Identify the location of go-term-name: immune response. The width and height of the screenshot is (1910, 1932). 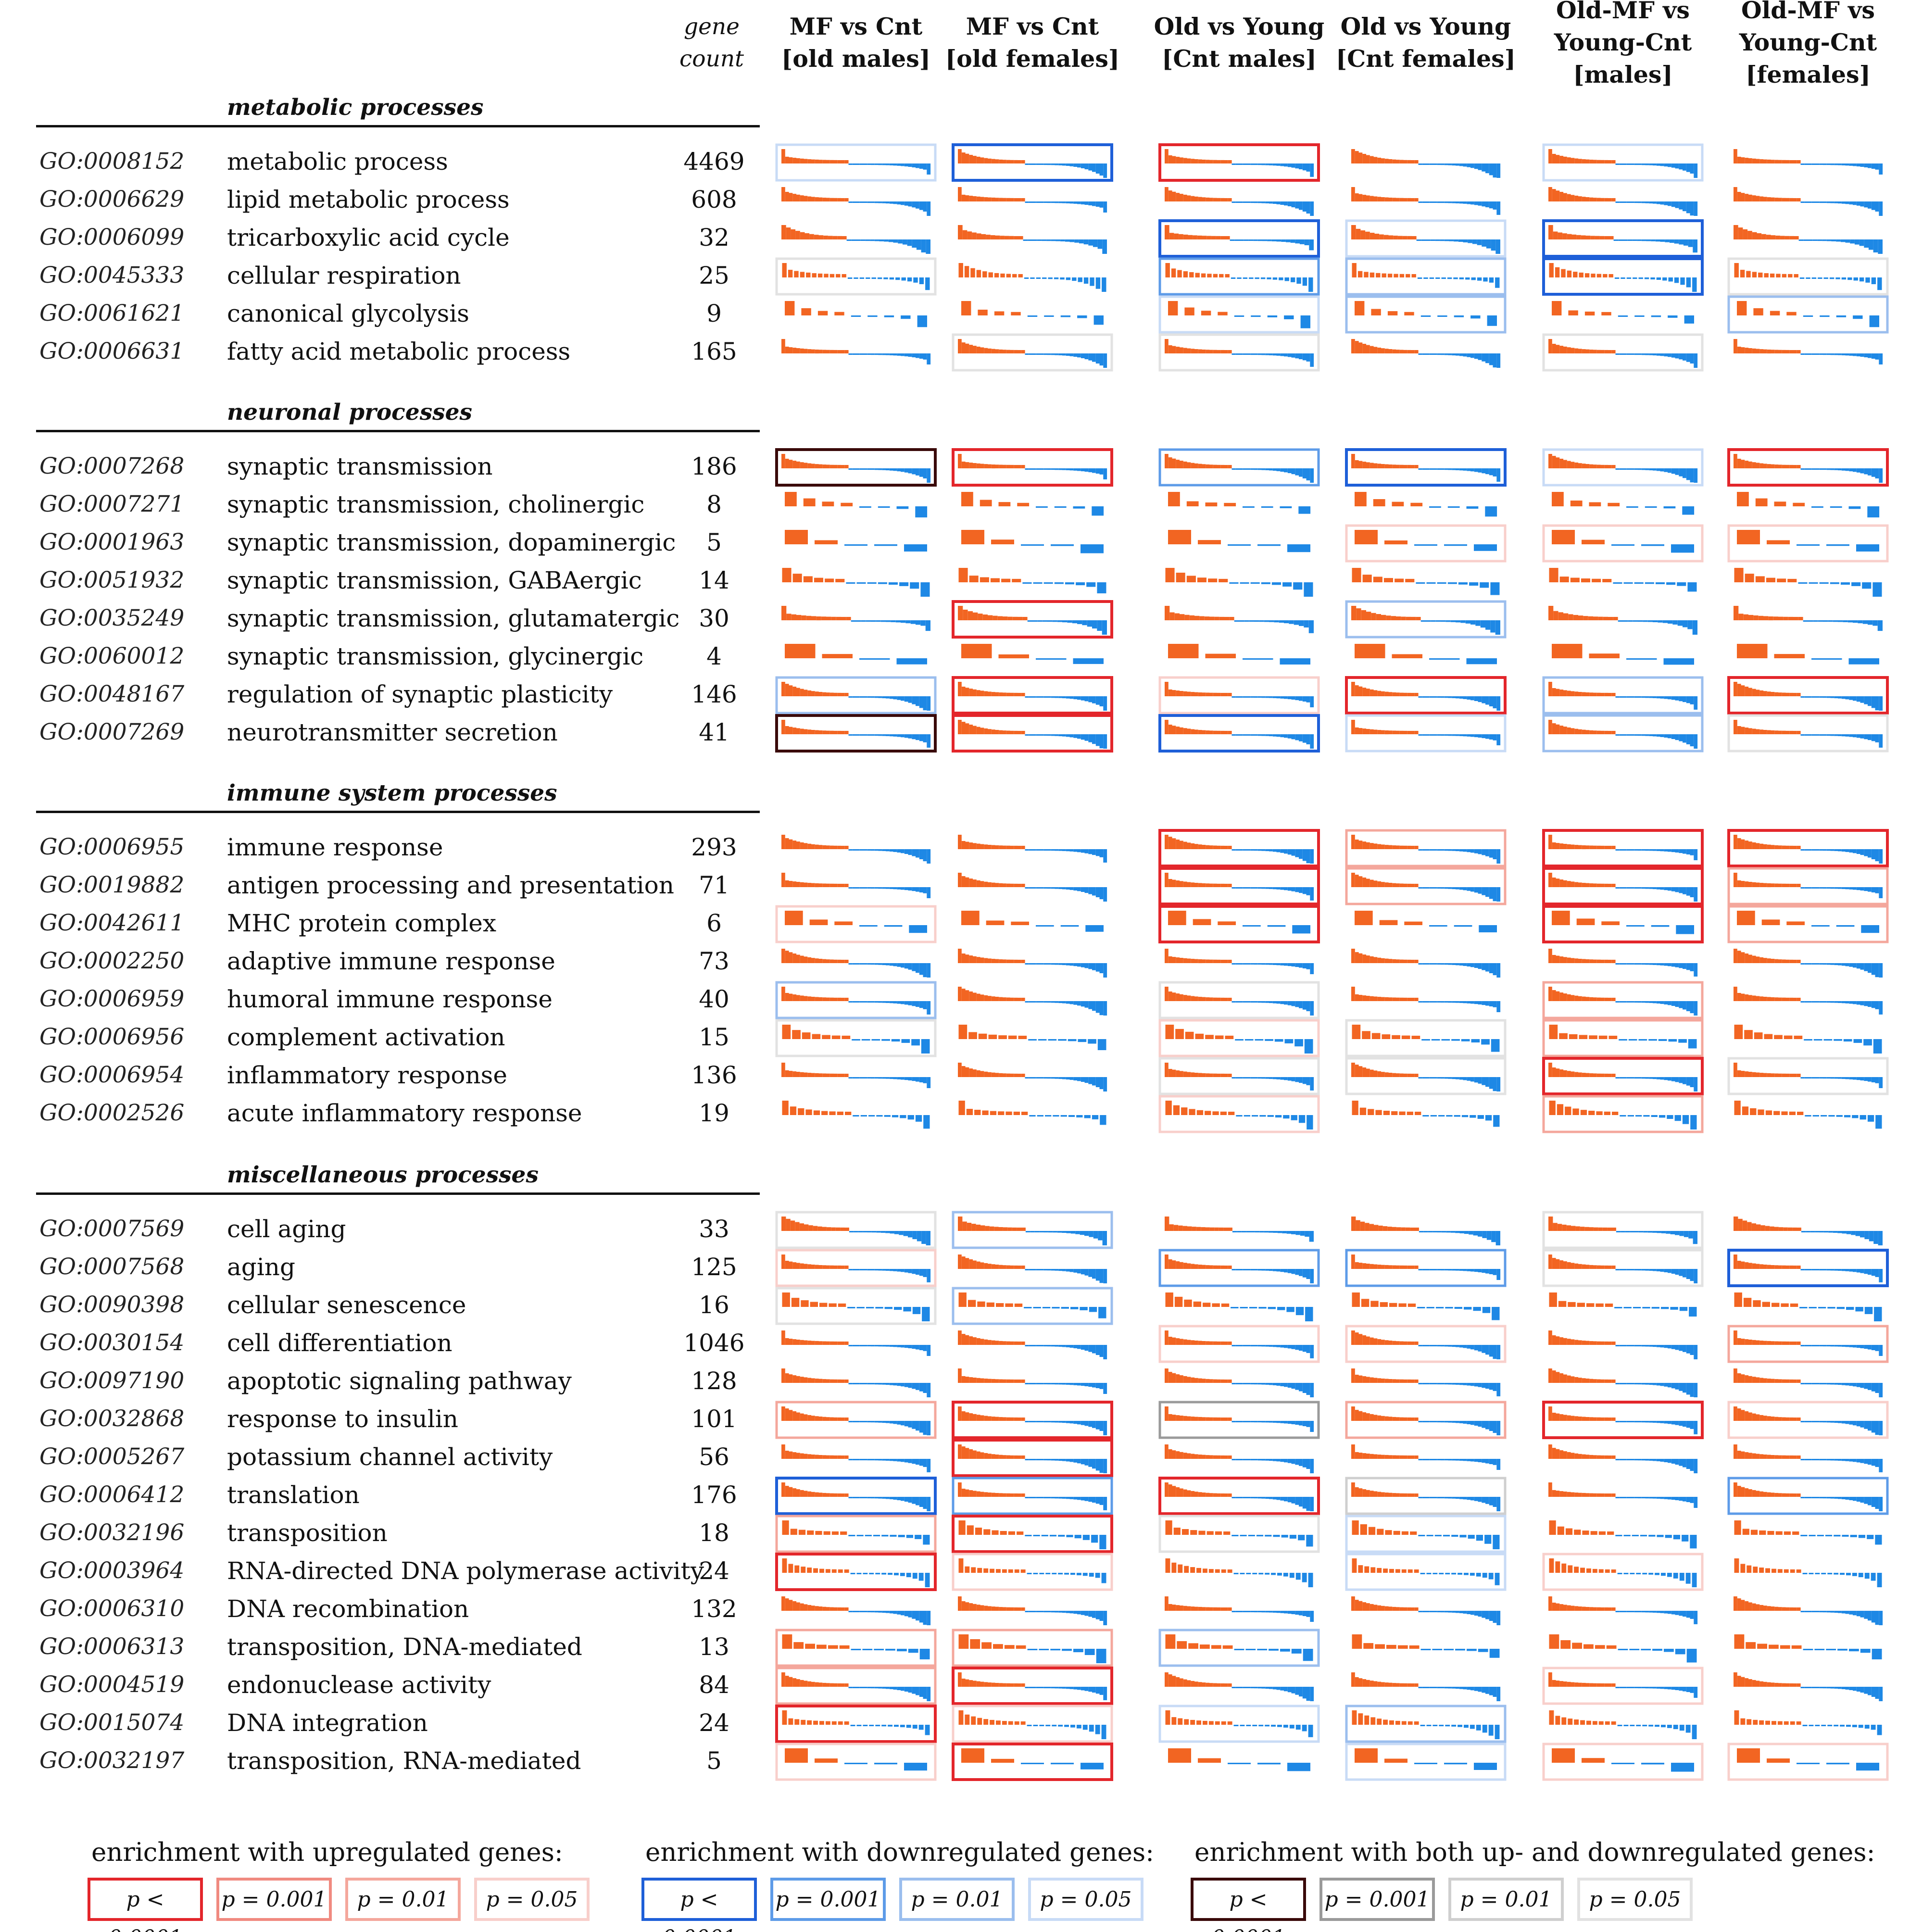
(335, 847).